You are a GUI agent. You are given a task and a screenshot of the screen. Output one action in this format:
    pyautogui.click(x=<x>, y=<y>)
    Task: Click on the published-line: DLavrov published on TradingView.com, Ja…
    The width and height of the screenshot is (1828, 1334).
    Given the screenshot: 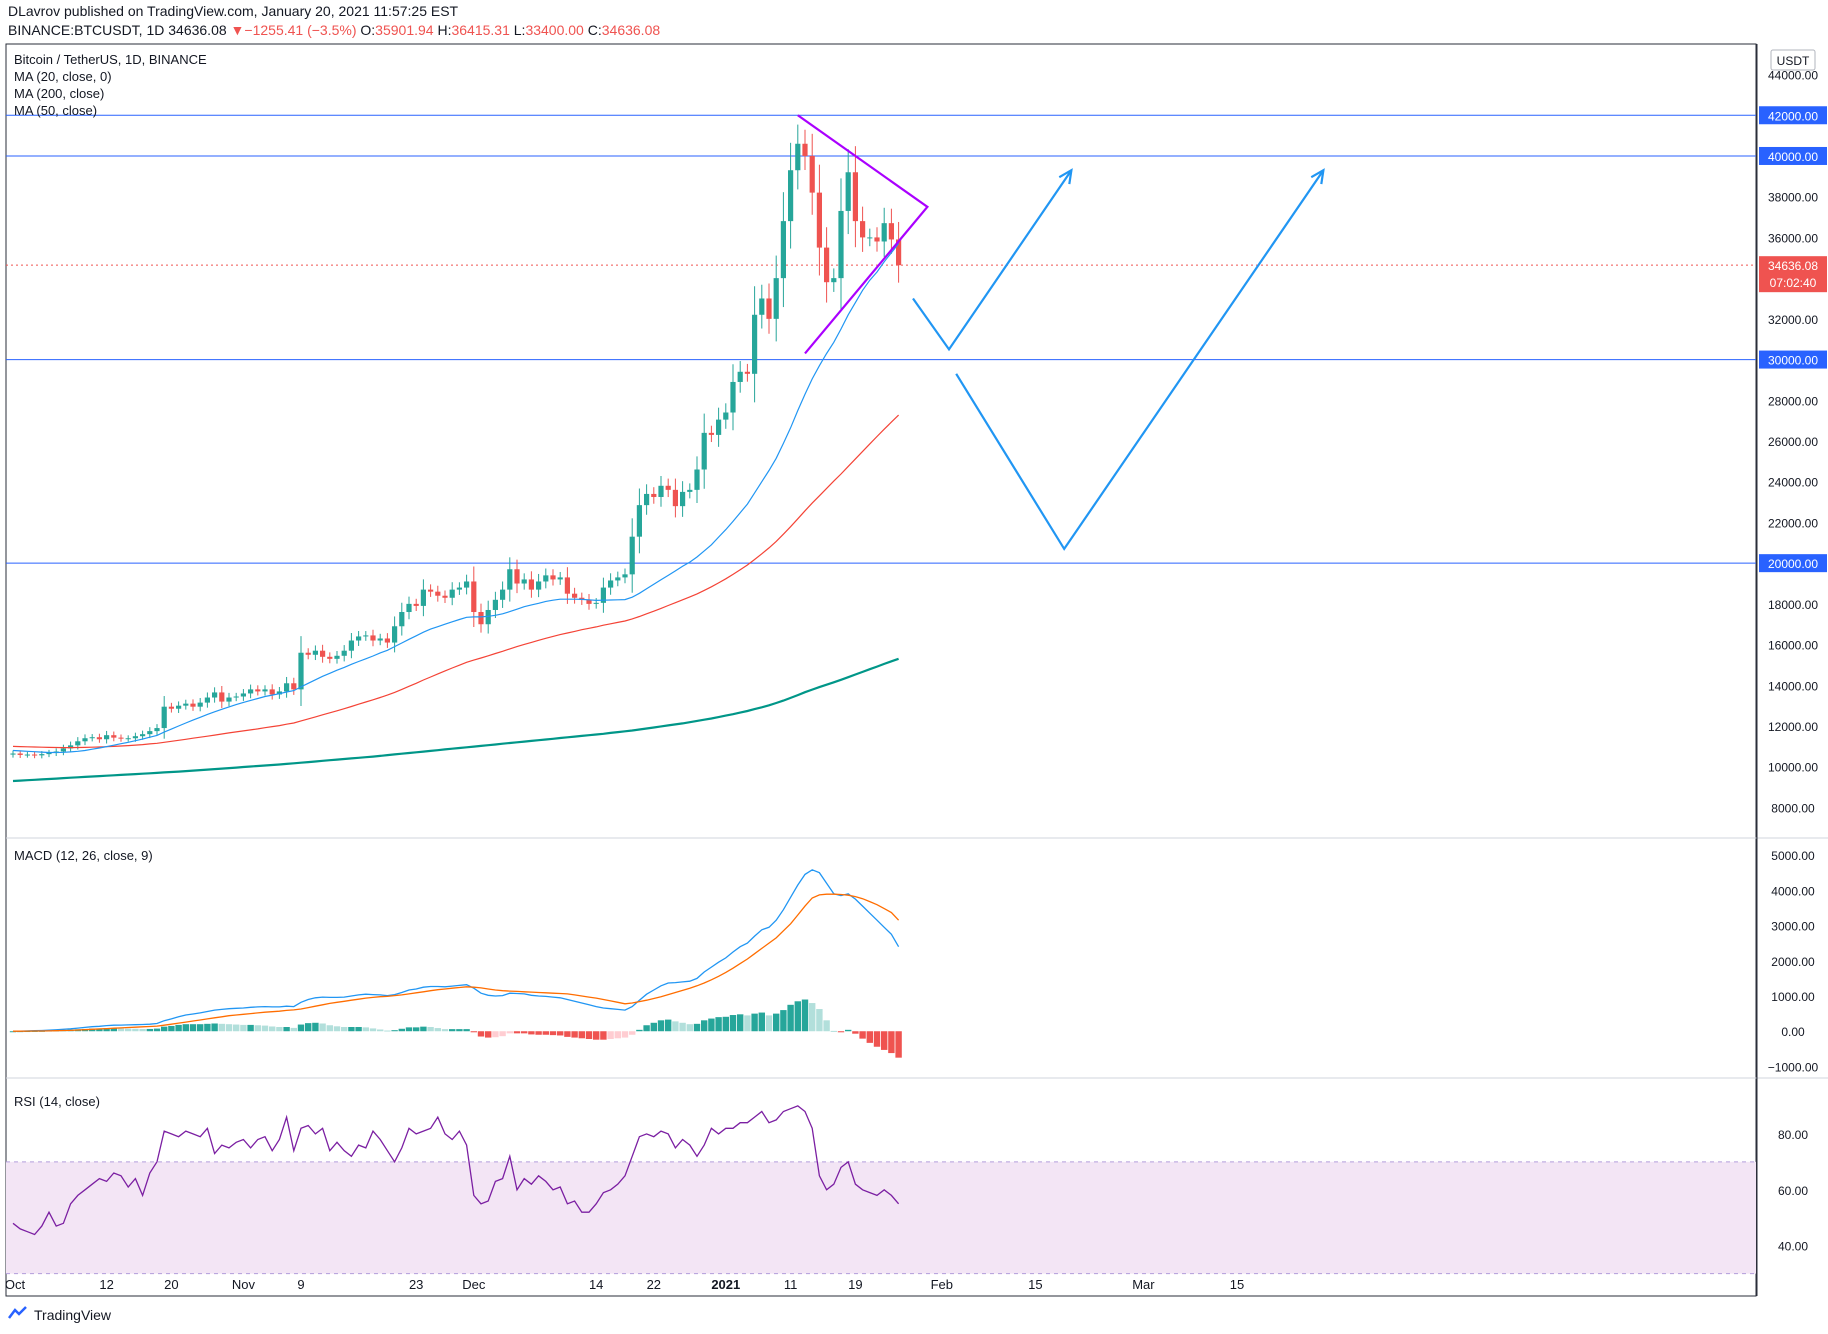 What is the action you would take?
    pyautogui.click(x=233, y=11)
    